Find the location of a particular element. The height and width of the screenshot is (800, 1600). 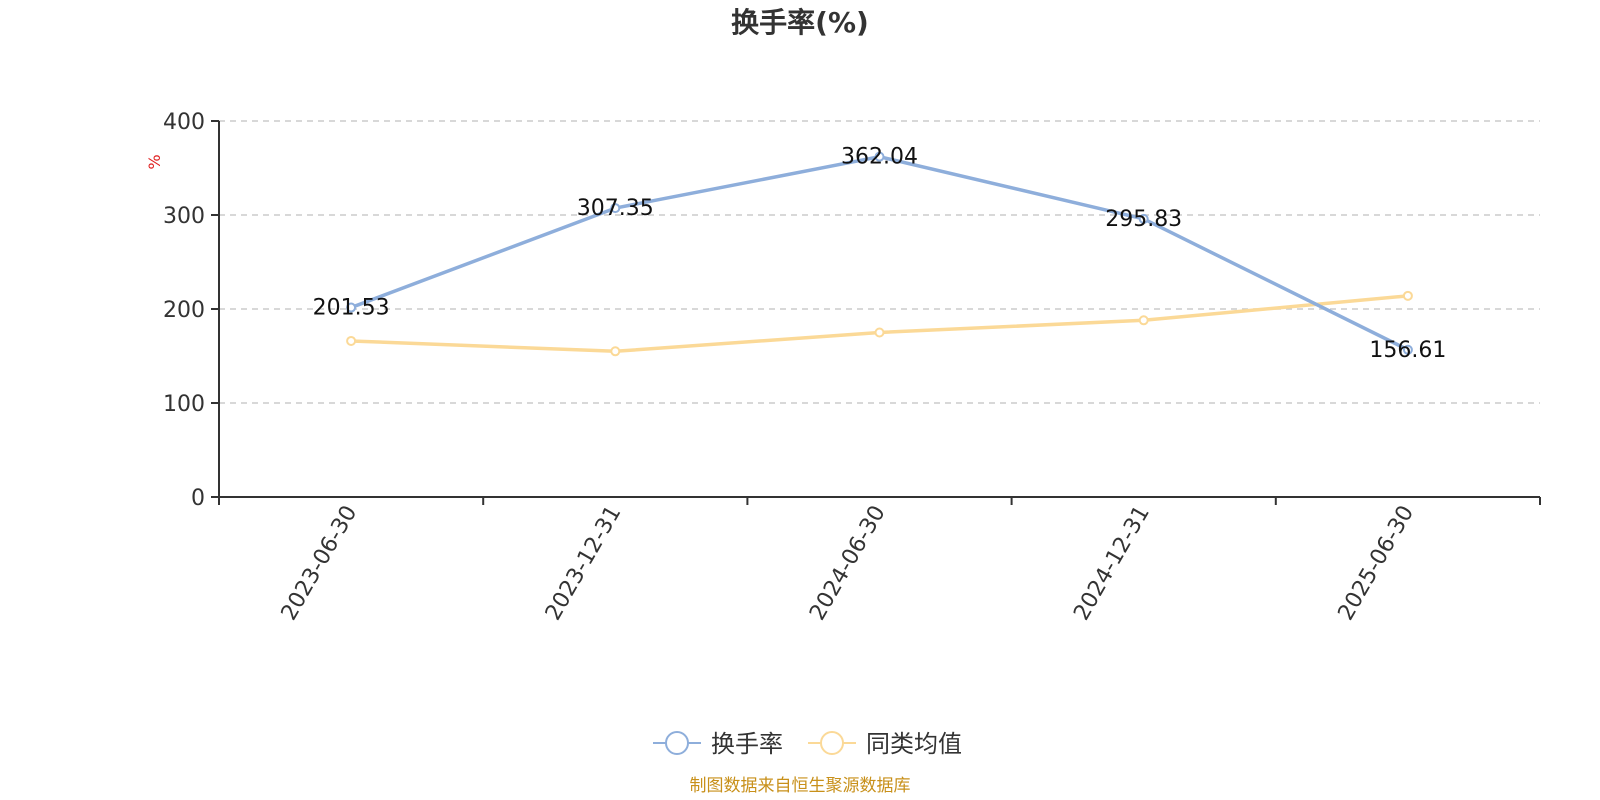

x-tick-label: 2024-06-30 is located at coordinates (848, 563).